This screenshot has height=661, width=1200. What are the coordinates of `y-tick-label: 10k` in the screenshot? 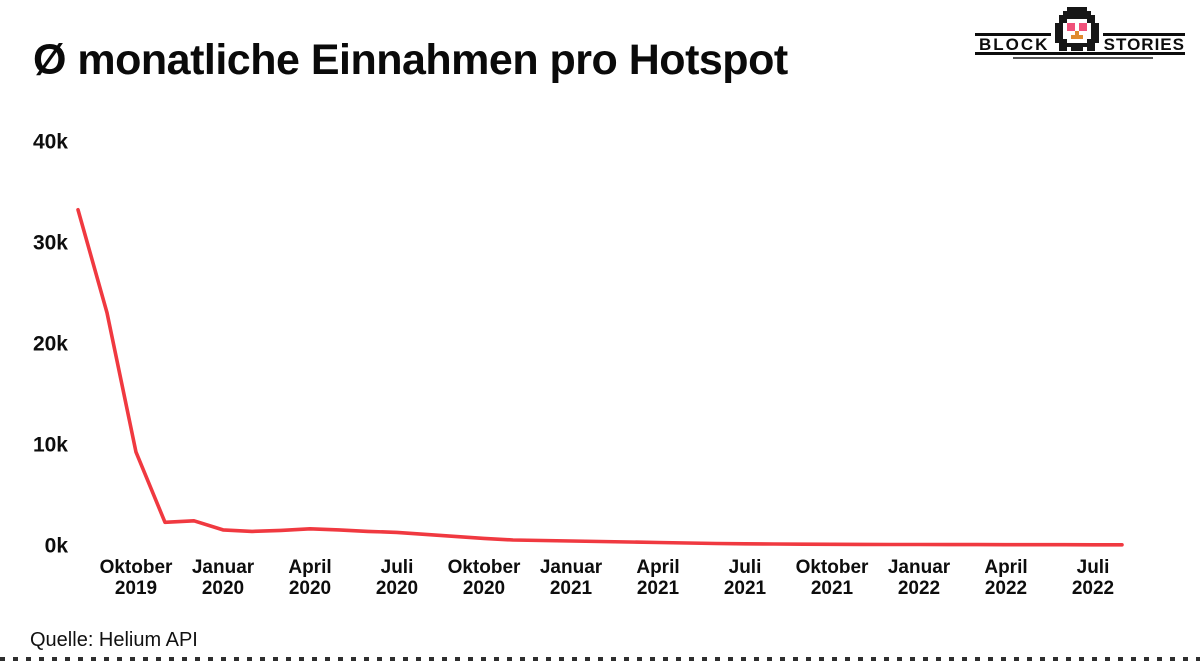 It's located at (50, 445).